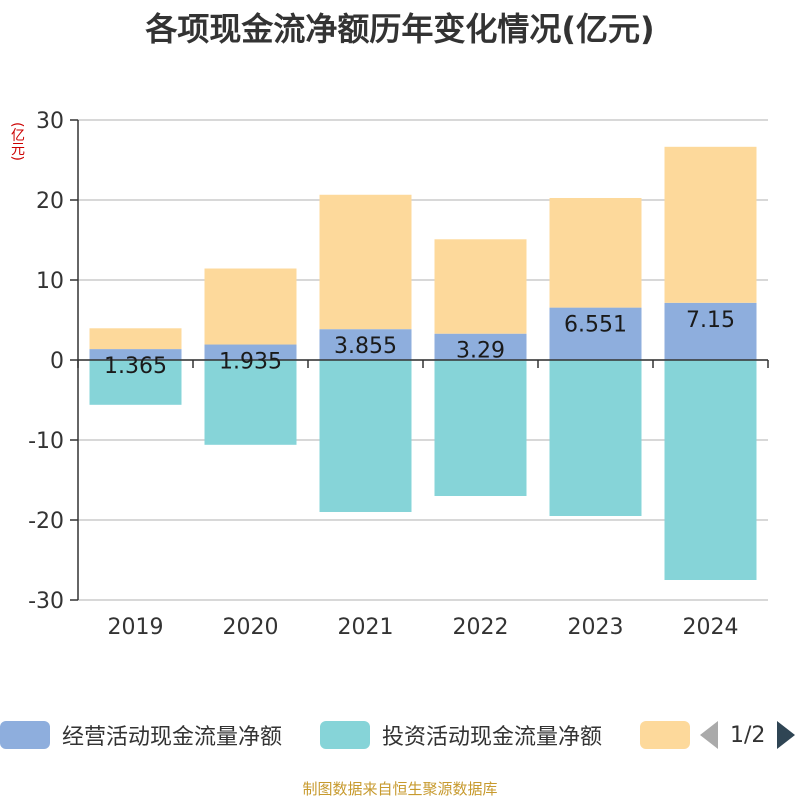 This screenshot has height=800, width=800. I want to click on data-label-2023: 6.551, so click(595, 325).